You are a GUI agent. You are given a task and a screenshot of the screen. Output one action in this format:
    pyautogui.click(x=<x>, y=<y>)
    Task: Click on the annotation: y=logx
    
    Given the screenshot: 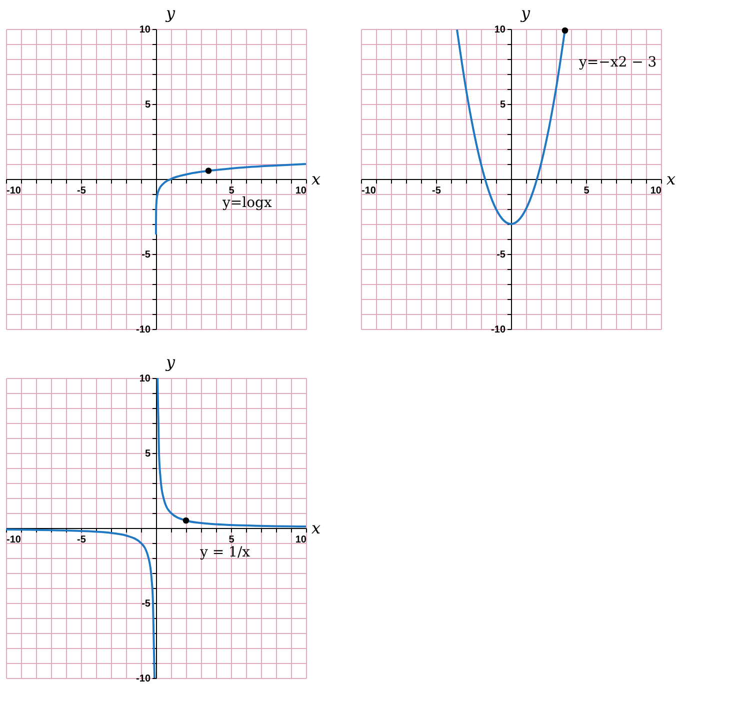 What is the action you would take?
    pyautogui.click(x=247, y=202)
    